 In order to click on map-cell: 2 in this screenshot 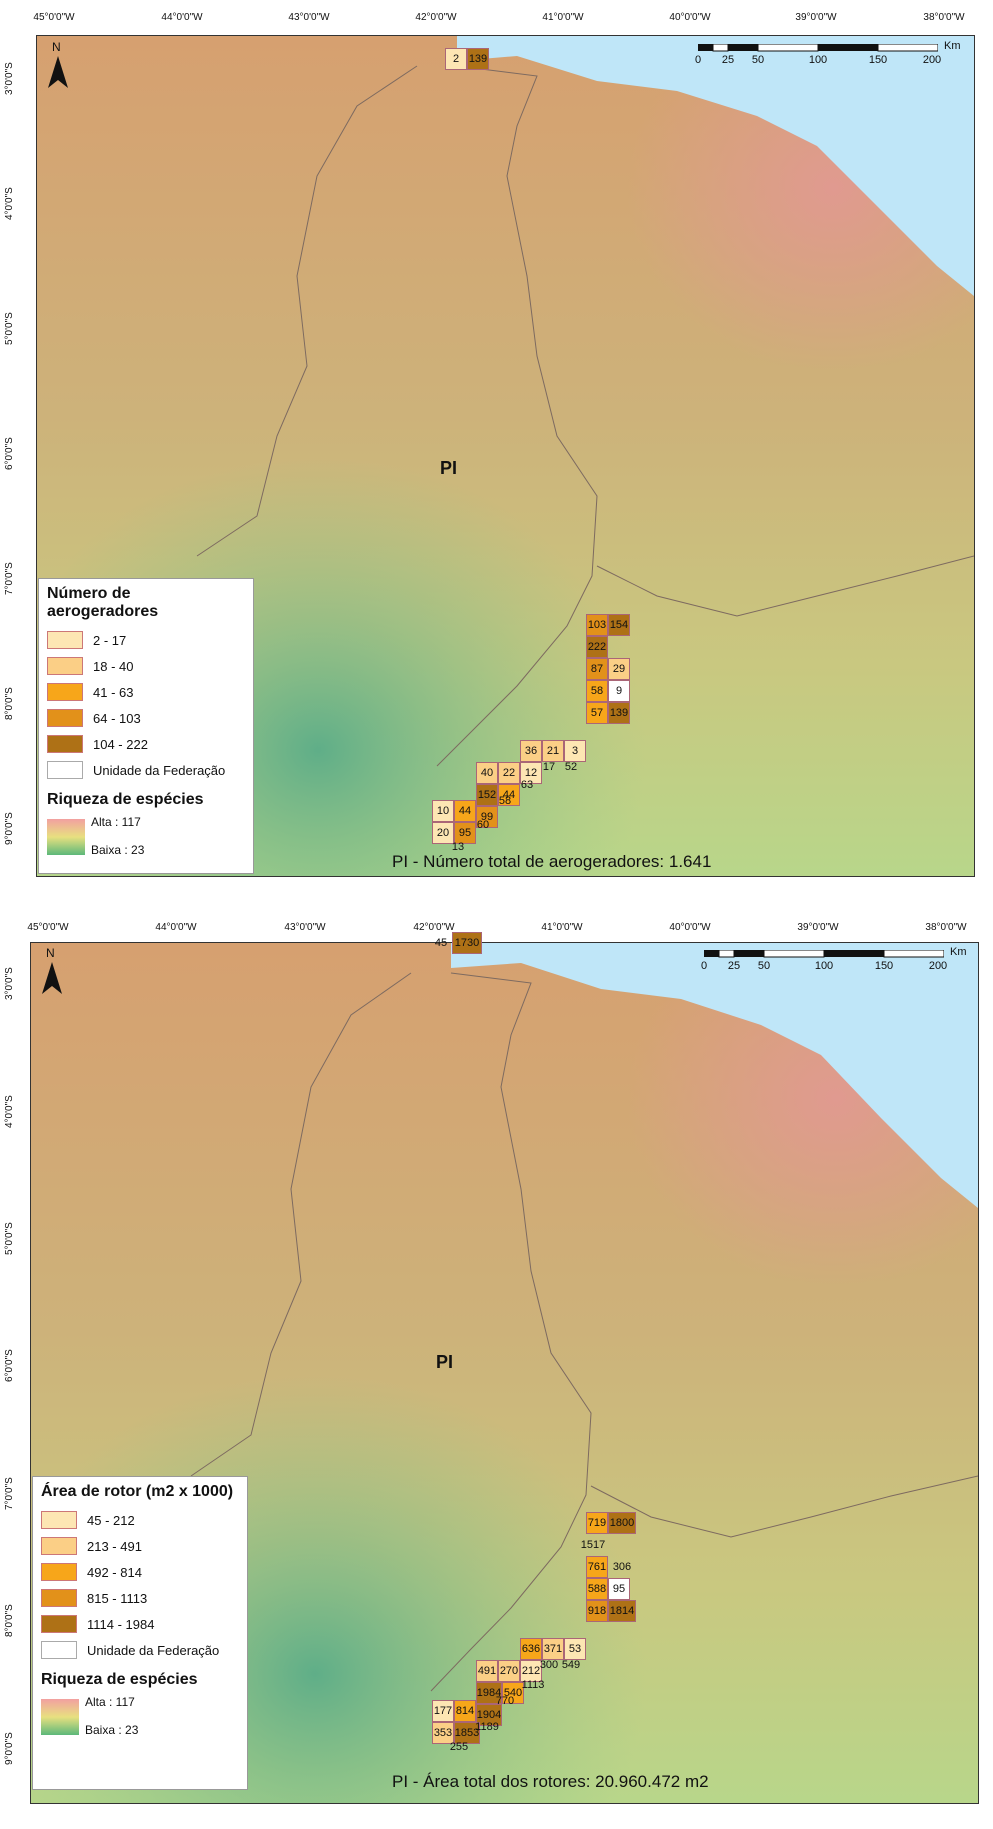, I will do `click(456, 59)`.